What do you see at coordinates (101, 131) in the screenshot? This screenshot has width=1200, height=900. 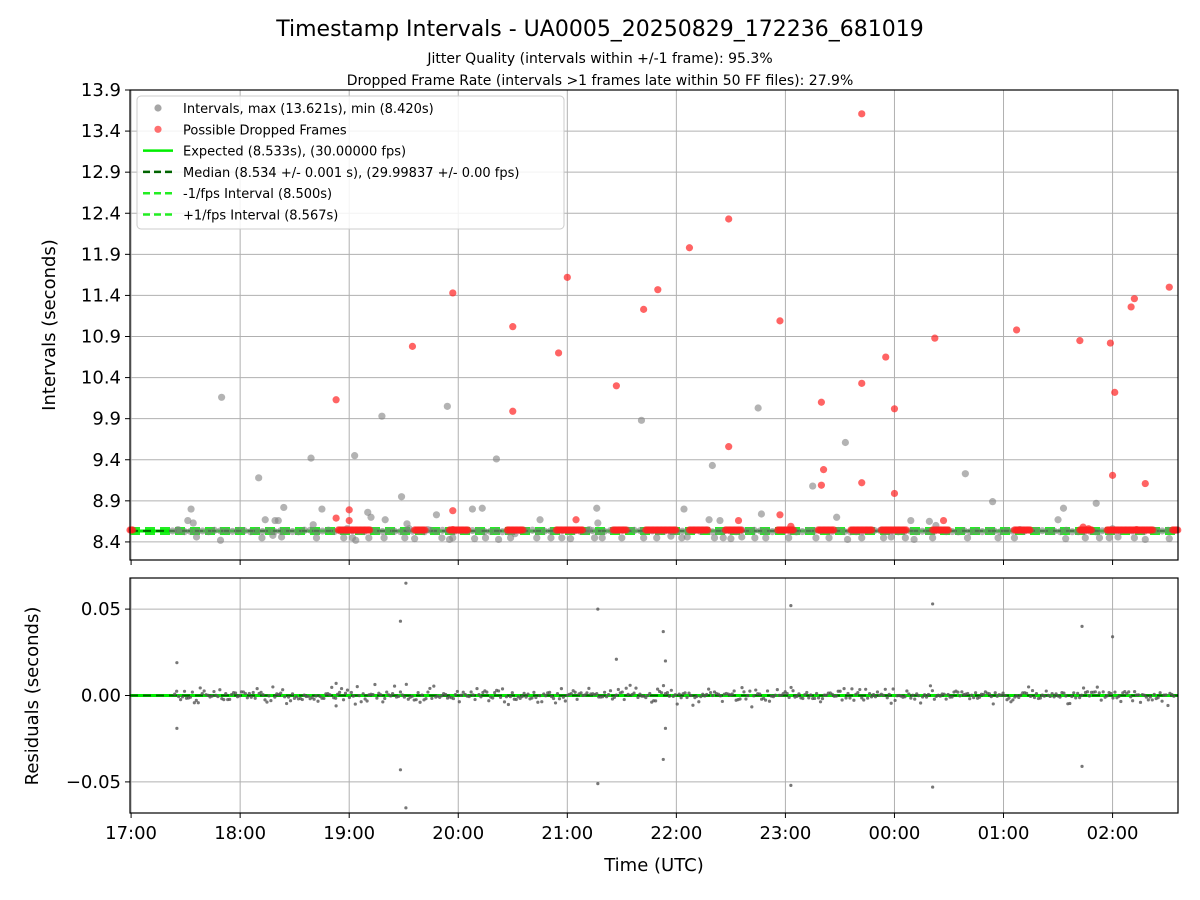 I see `top-y-tick-label: 13.4` at bounding box center [101, 131].